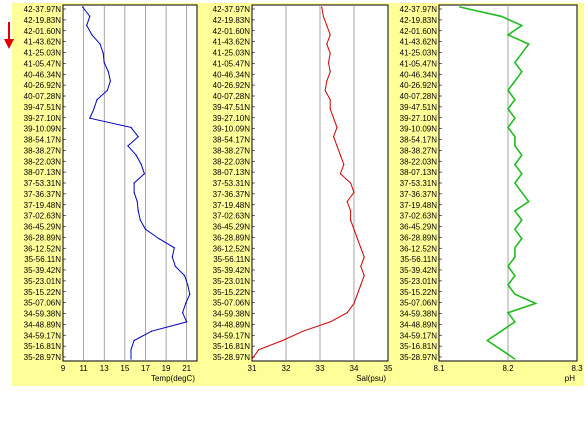 The image size is (588, 427). I want to click on y-tick-label: 41-43.62N, so click(43, 42).